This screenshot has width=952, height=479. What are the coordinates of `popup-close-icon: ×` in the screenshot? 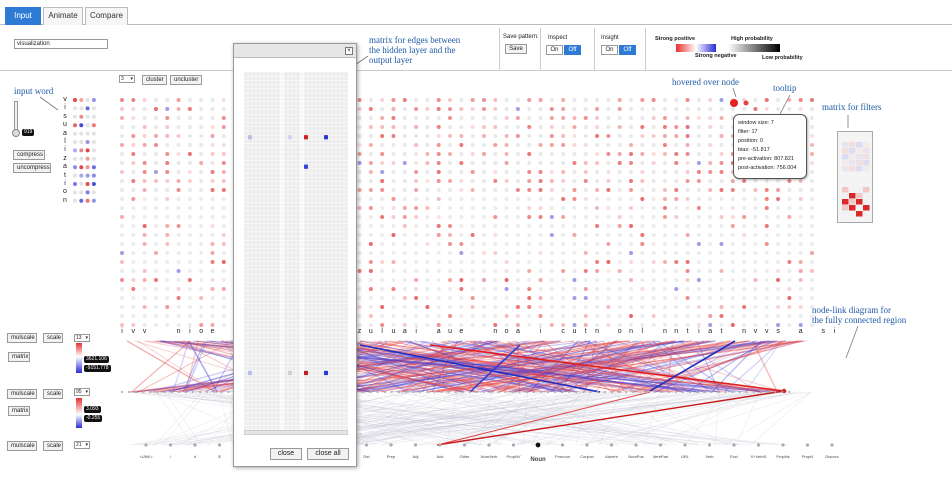 It's located at (349, 51).